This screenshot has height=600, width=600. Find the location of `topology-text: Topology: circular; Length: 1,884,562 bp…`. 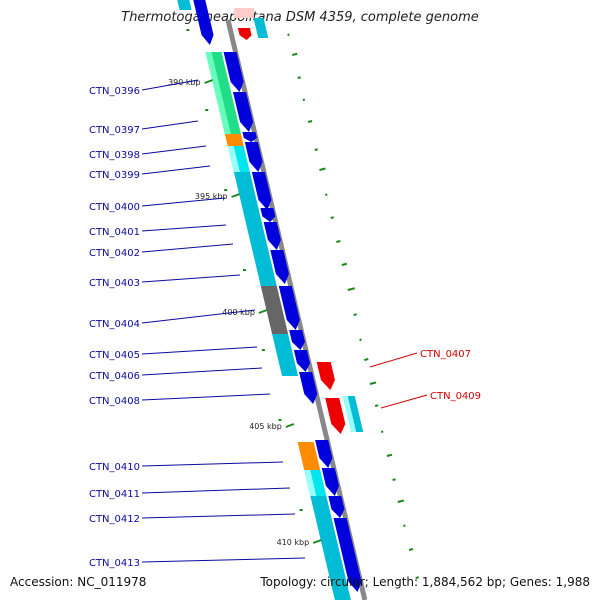

topology-text: Topology: circular; Length: 1,884,562 bp… is located at coordinates (425, 582).